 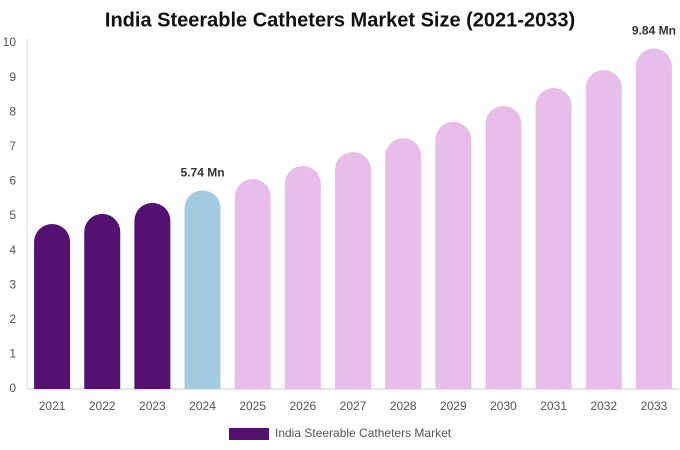 I want to click on y-tick-label: 5, so click(x=12, y=215).